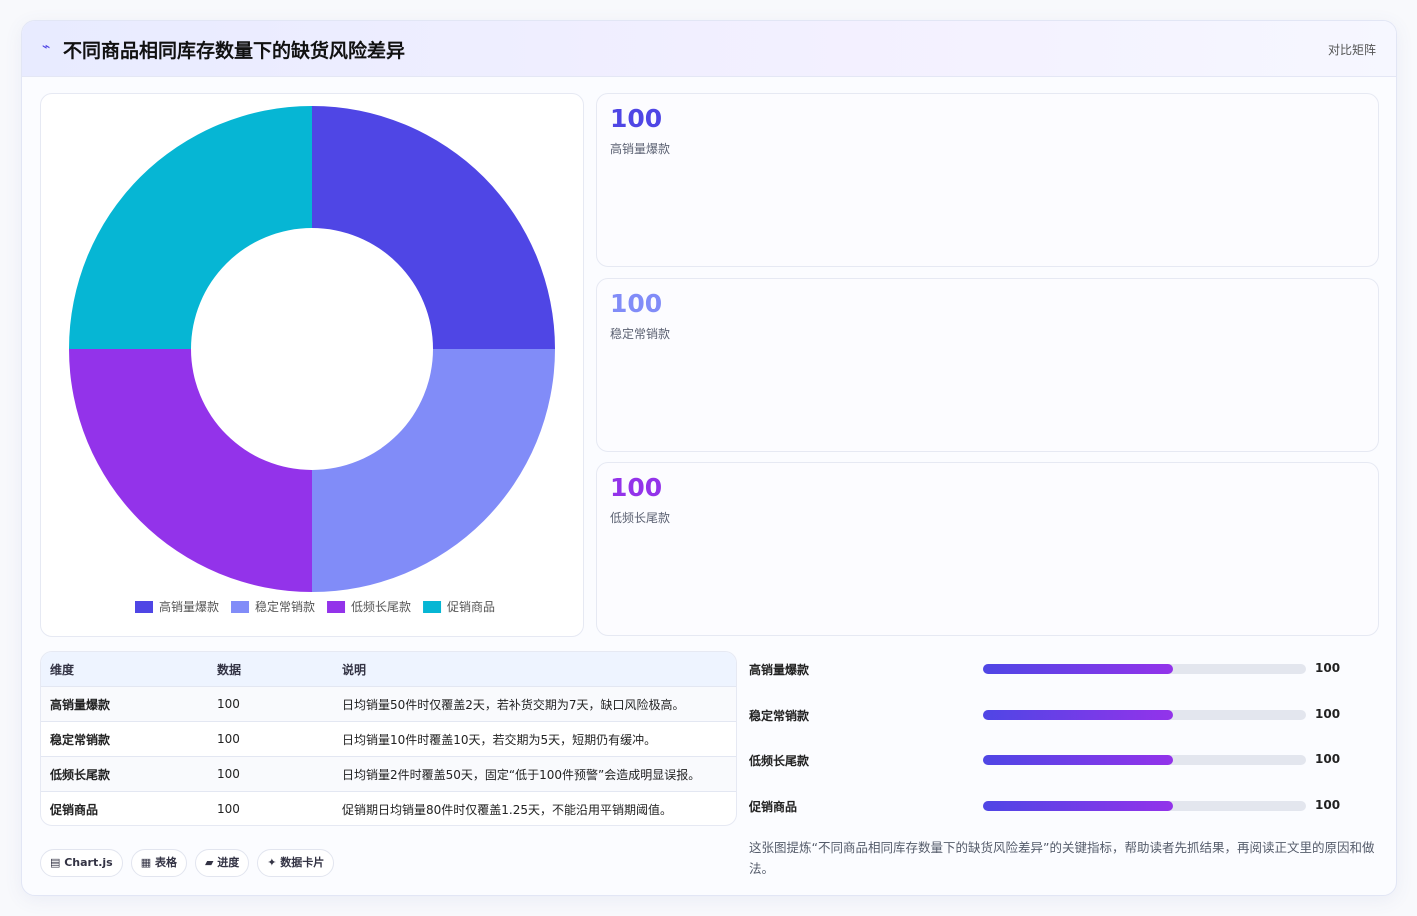 This screenshot has width=1417, height=916. Describe the element at coordinates (124, 669) in the screenshot. I see `column-header: 维度` at that location.